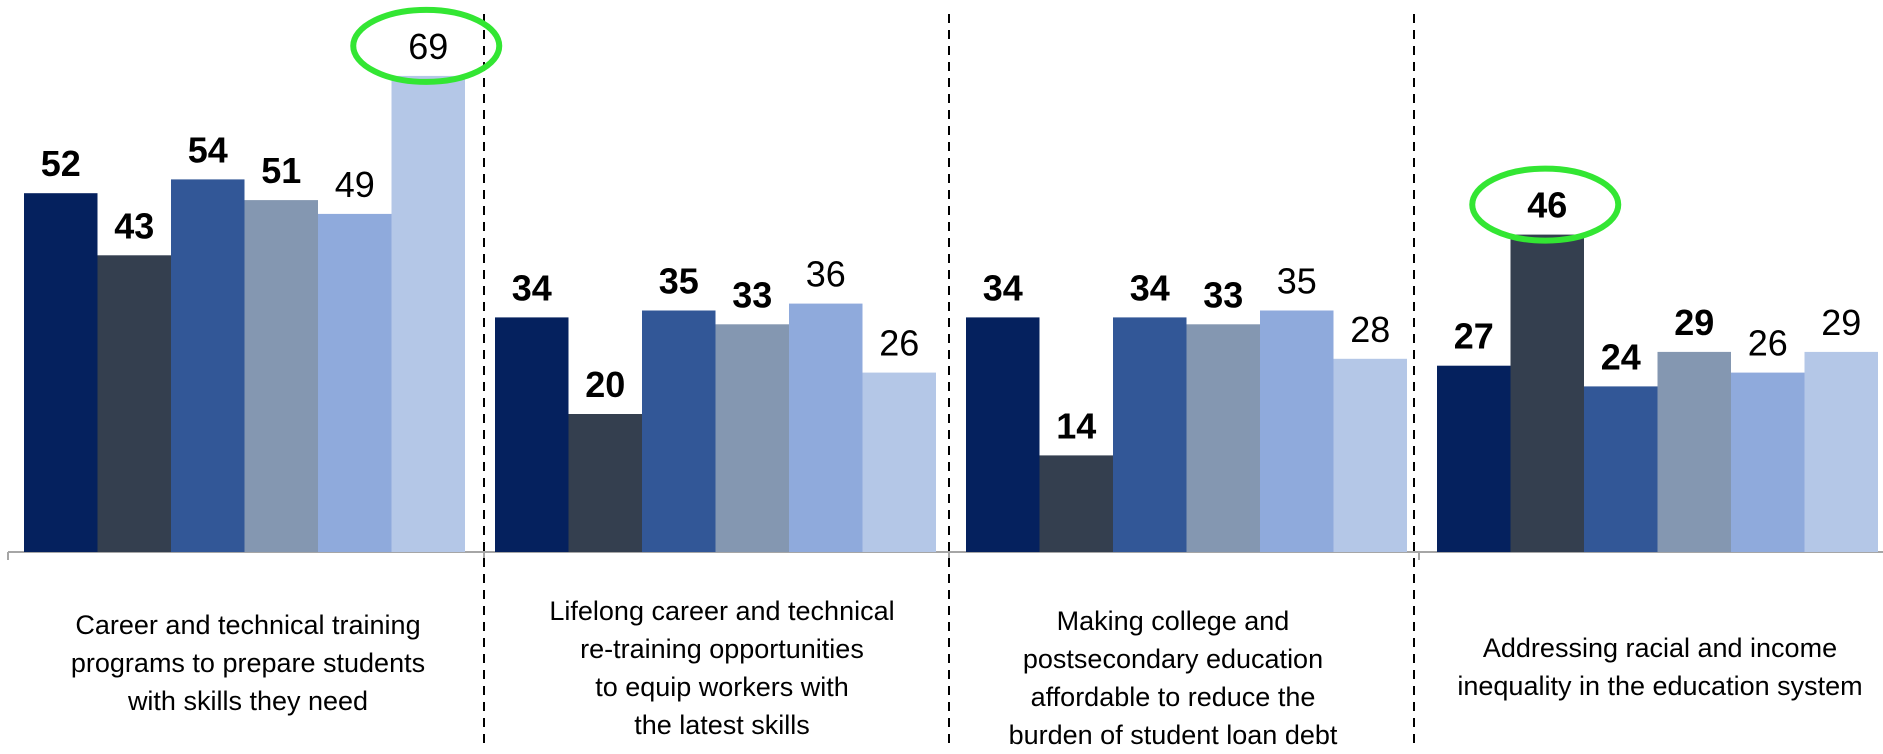  What do you see at coordinates (208, 149) in the screenshot?
I see `data-label: 54` at bounding box center [208, 149].